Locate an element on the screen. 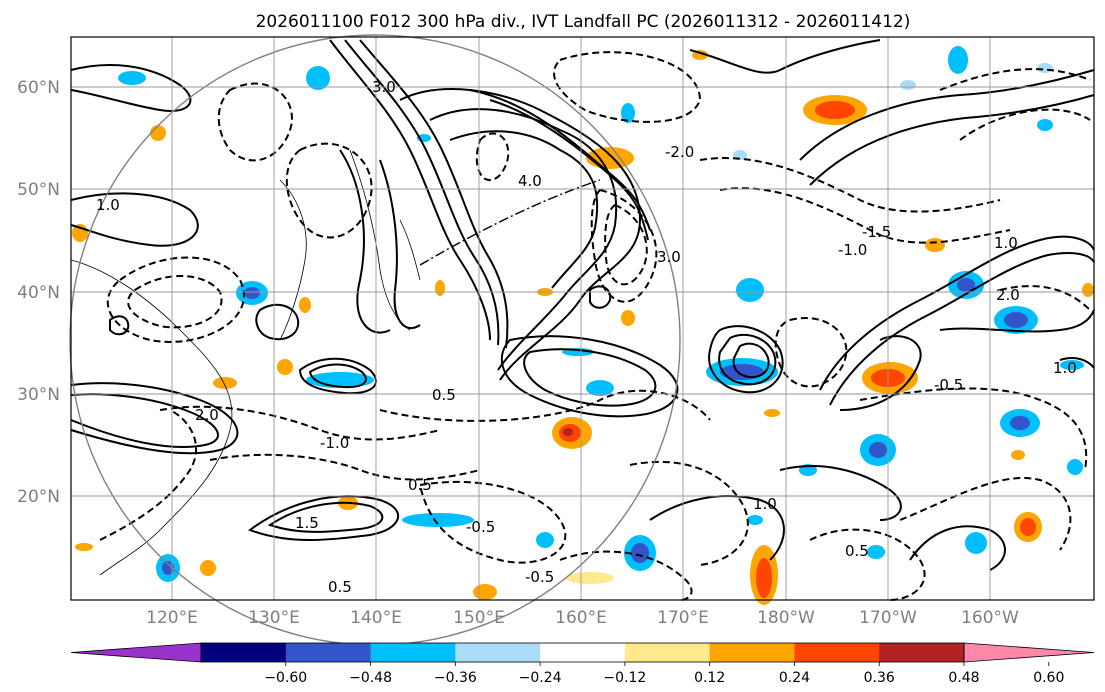 The image size is (1105, 692). lon-tick-label: 120°E is located at coordinates (172, 618).